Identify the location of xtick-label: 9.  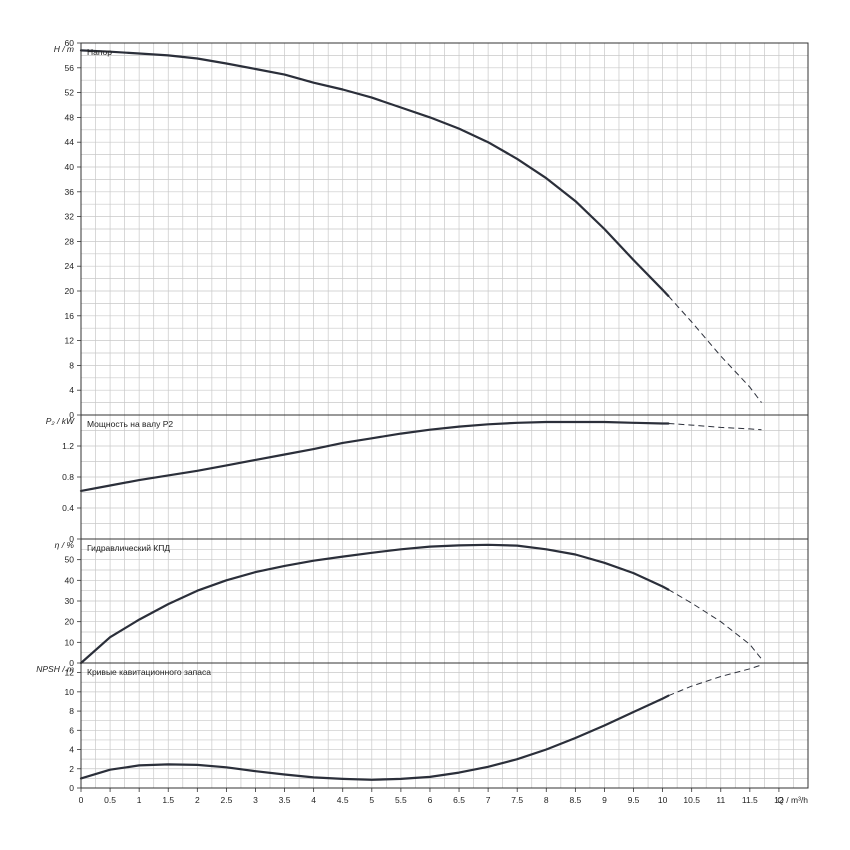
(604, 800).